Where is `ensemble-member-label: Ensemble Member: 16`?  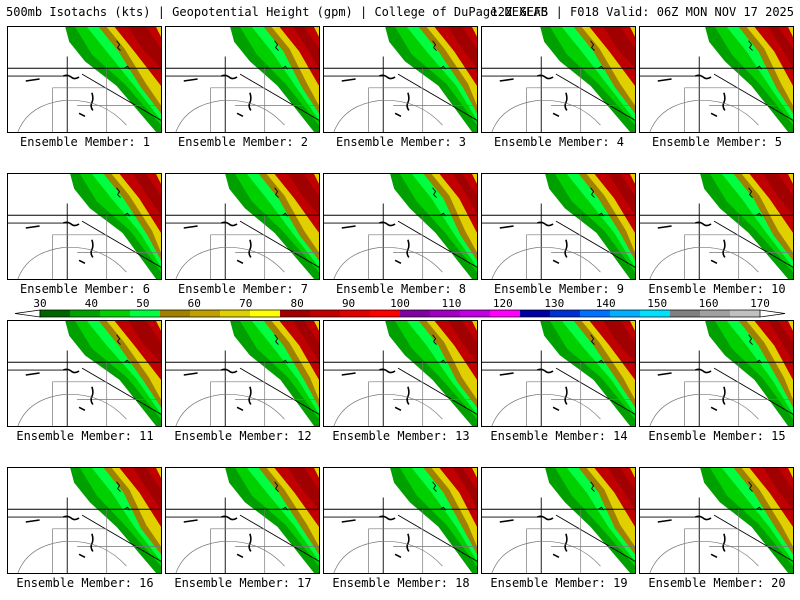
ensemble-member-label: Ensemble Member: 16 is located at coordinates (85, 583).